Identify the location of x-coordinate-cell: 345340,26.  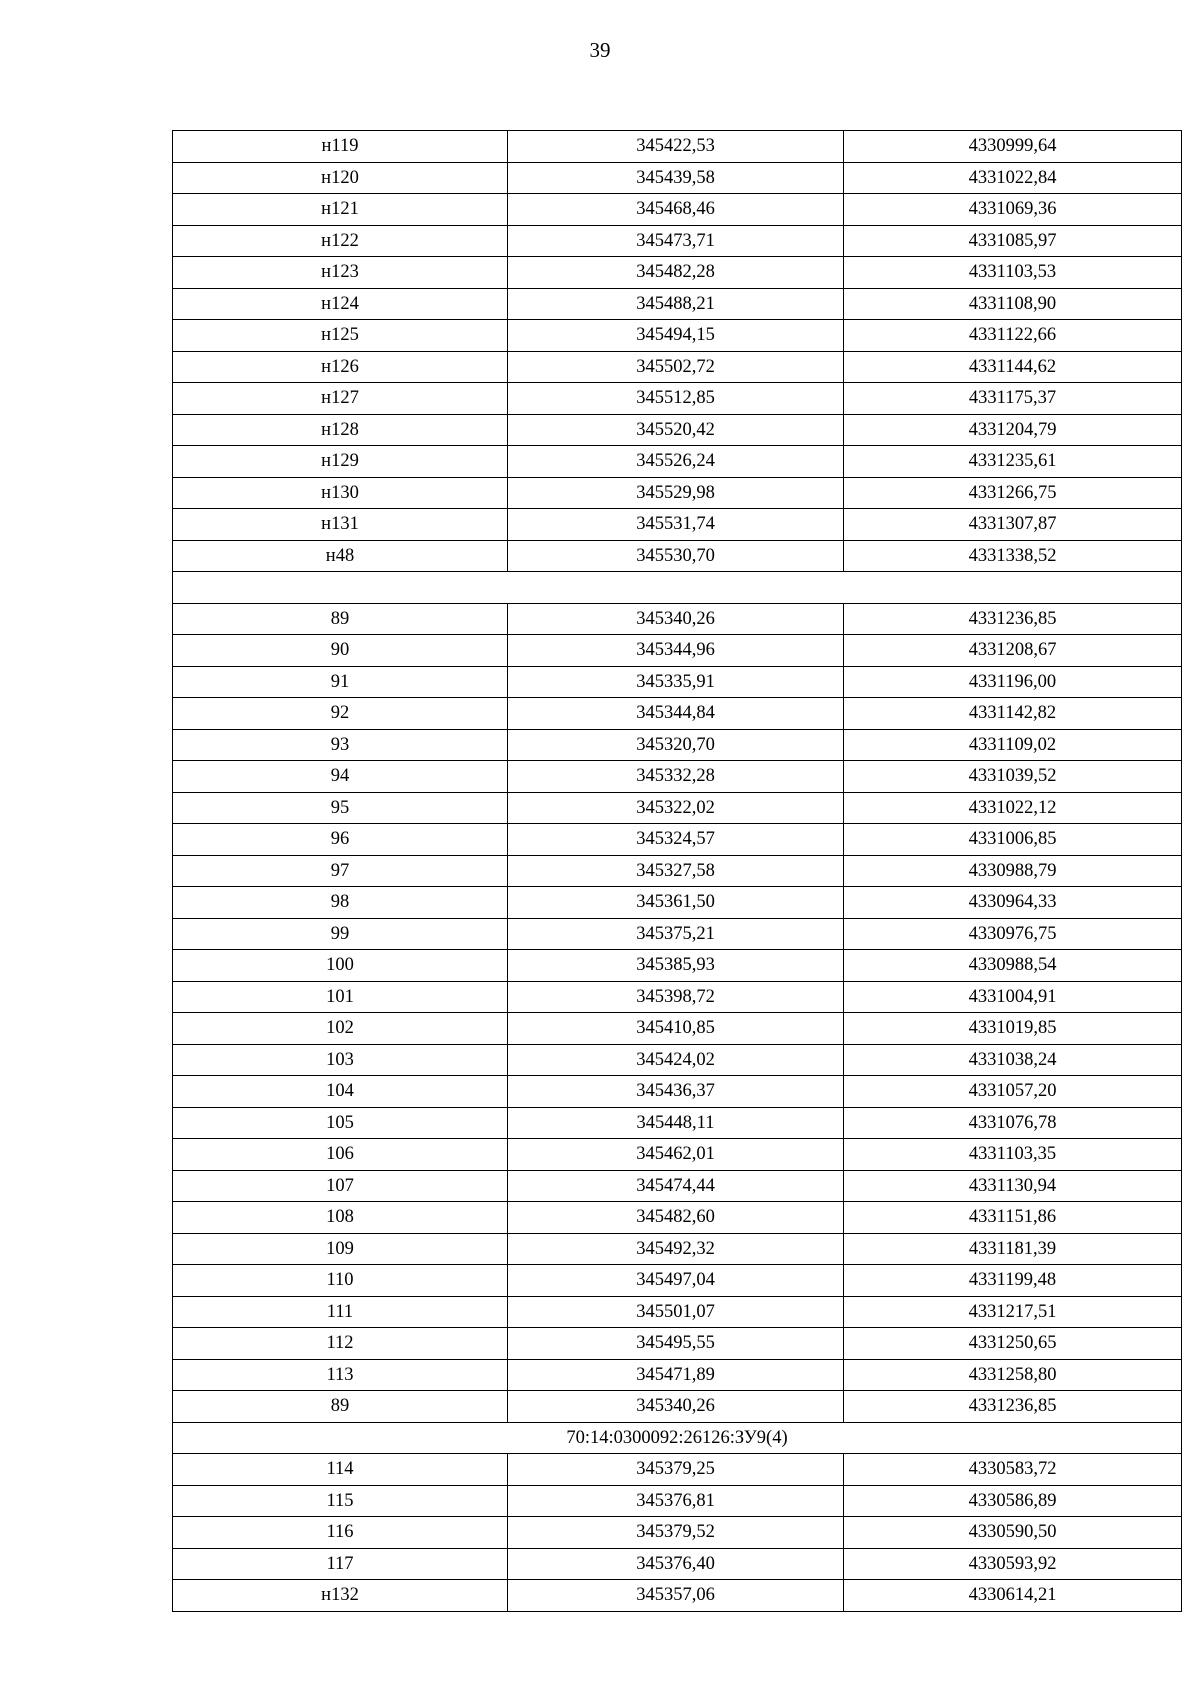
(675, 1406).